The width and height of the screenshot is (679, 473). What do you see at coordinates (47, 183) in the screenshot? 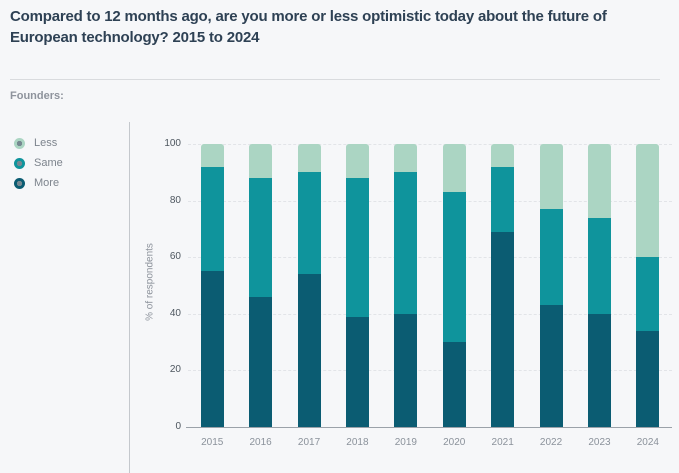
I see `legend-label: More` at bounding box center [47, 183].